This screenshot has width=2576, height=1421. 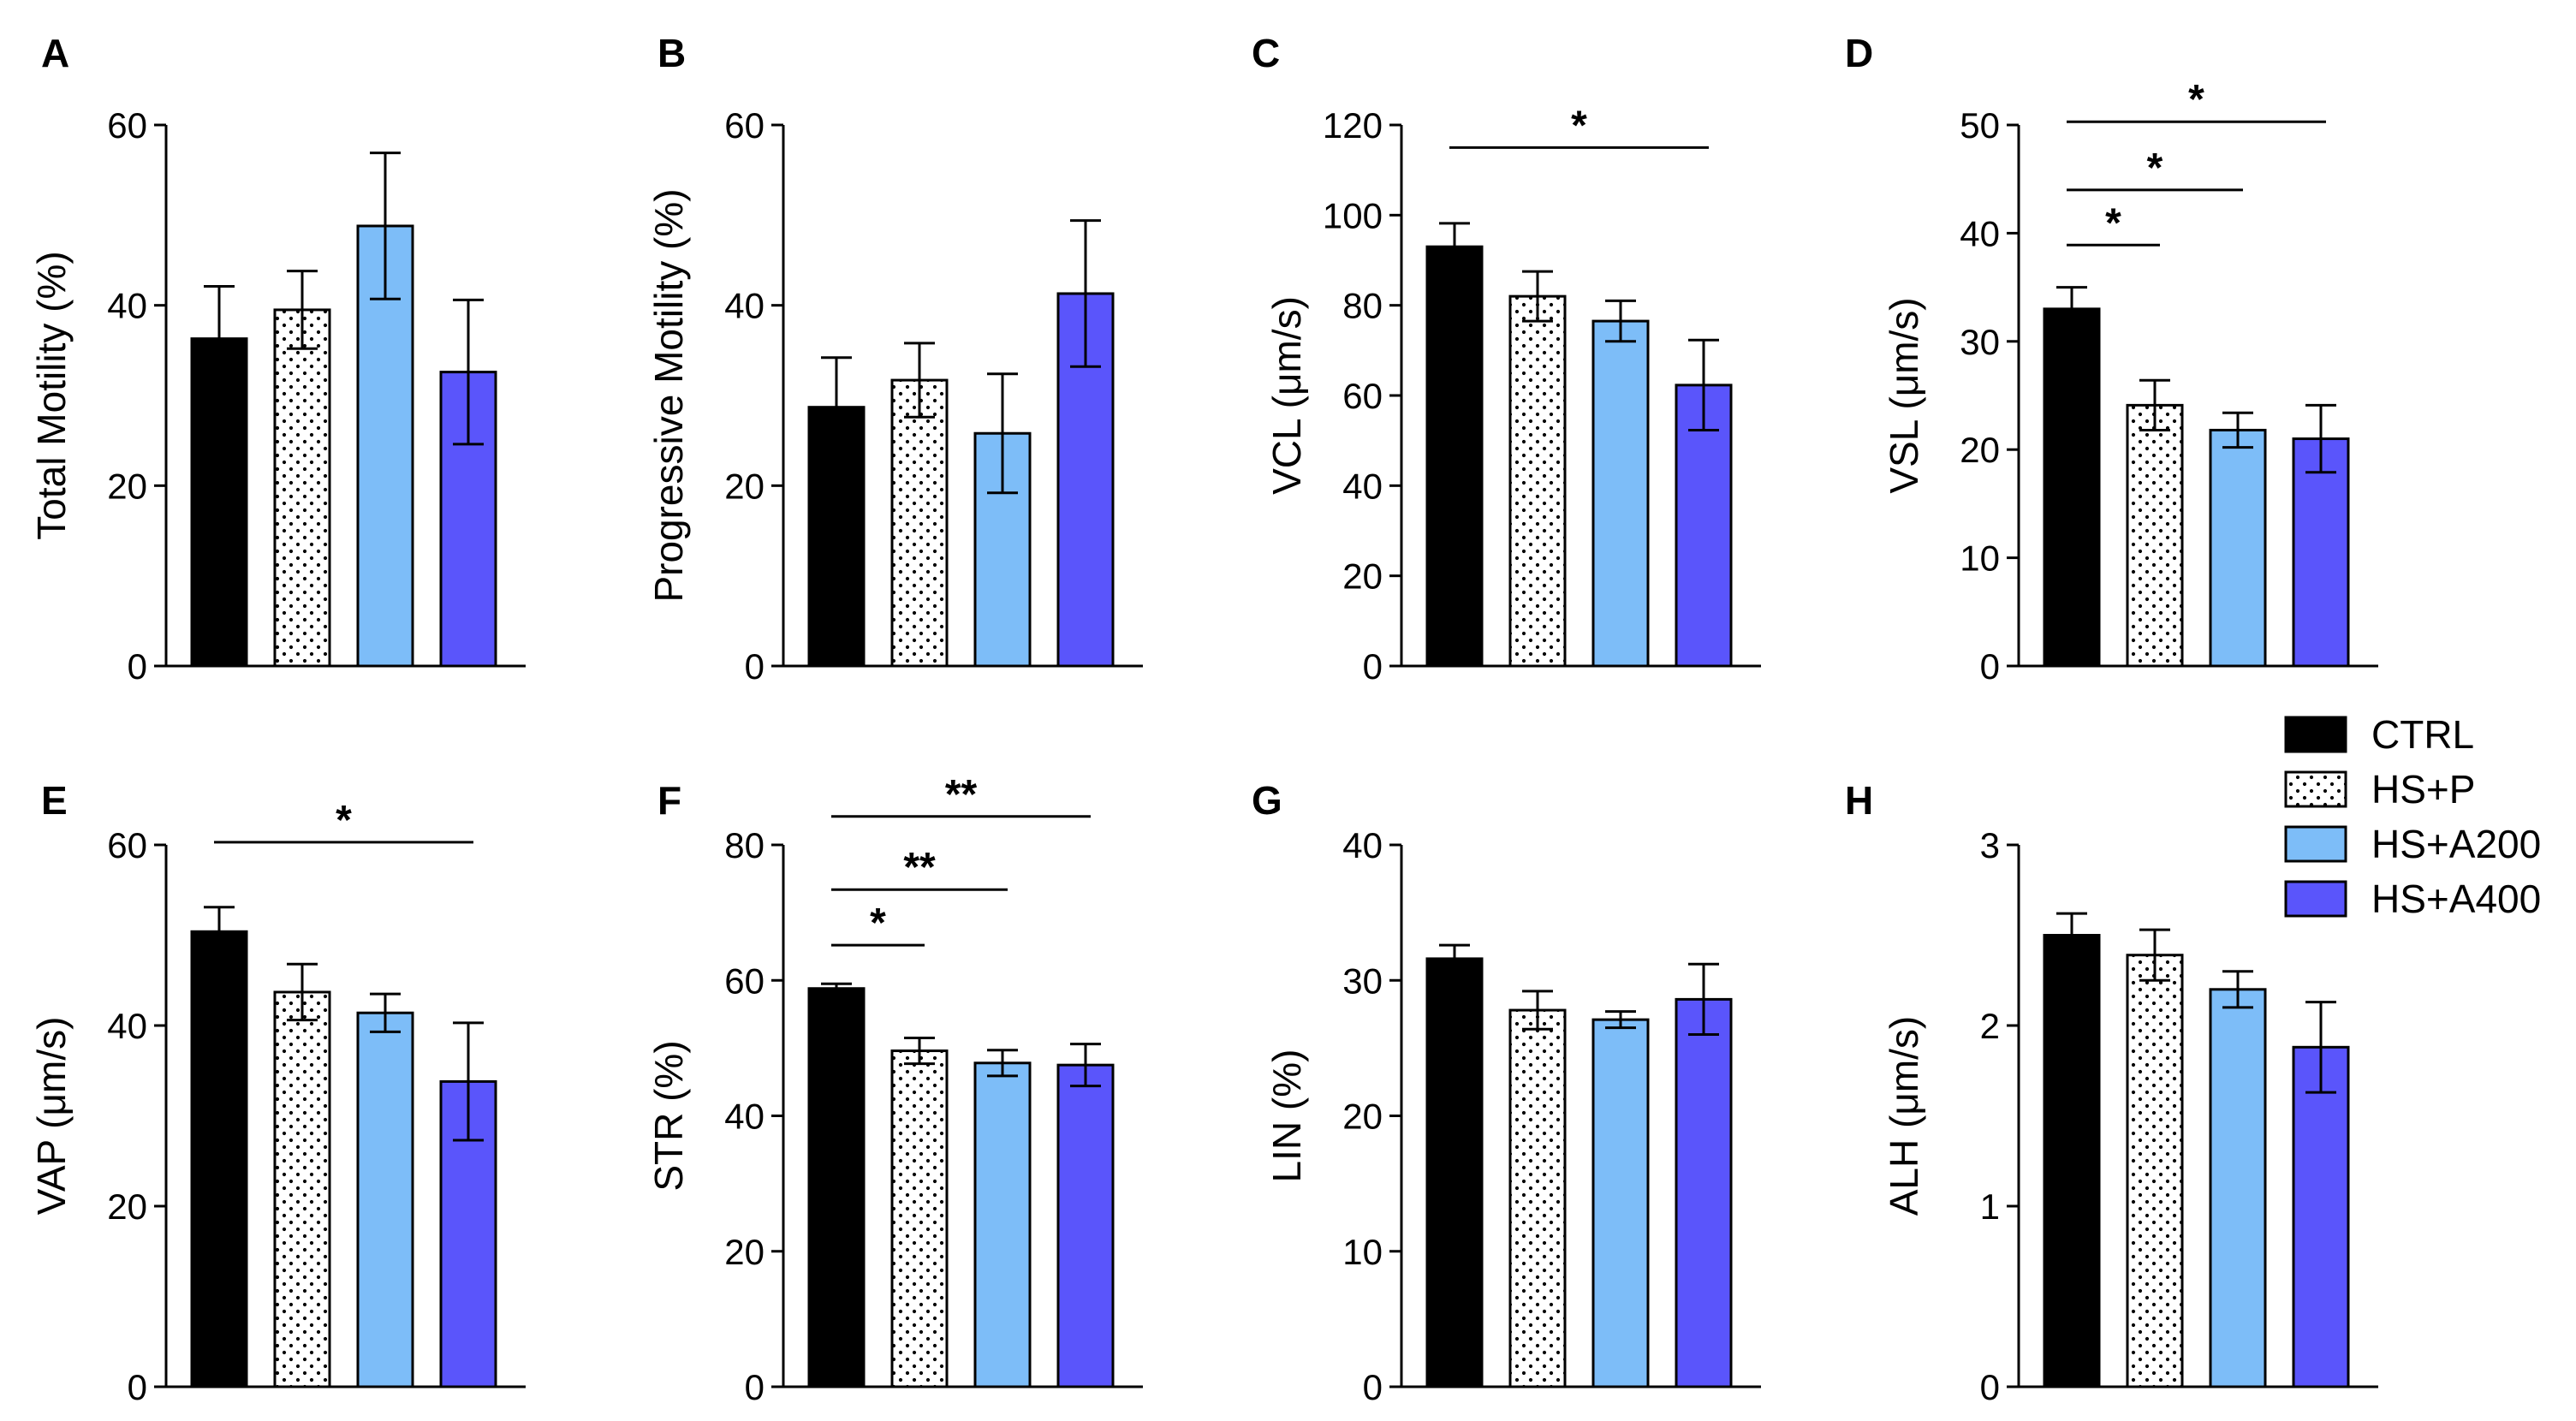 I want to click on legend-label: HS+P, so click(x=2423, y=790).